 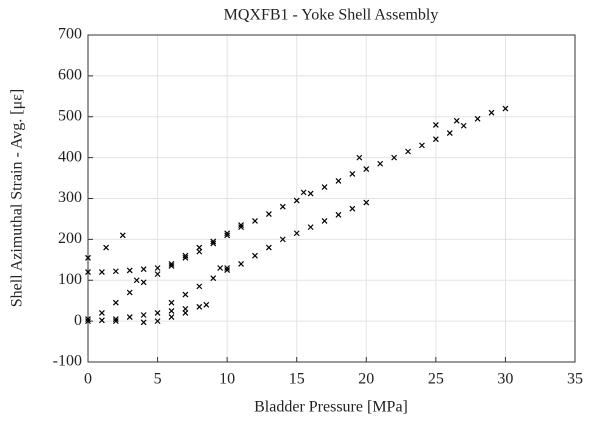 What do you see at coordinates (227, 379) in the screenshot?
I see `x-tick-label: 10` at bounding box center [227, 379].